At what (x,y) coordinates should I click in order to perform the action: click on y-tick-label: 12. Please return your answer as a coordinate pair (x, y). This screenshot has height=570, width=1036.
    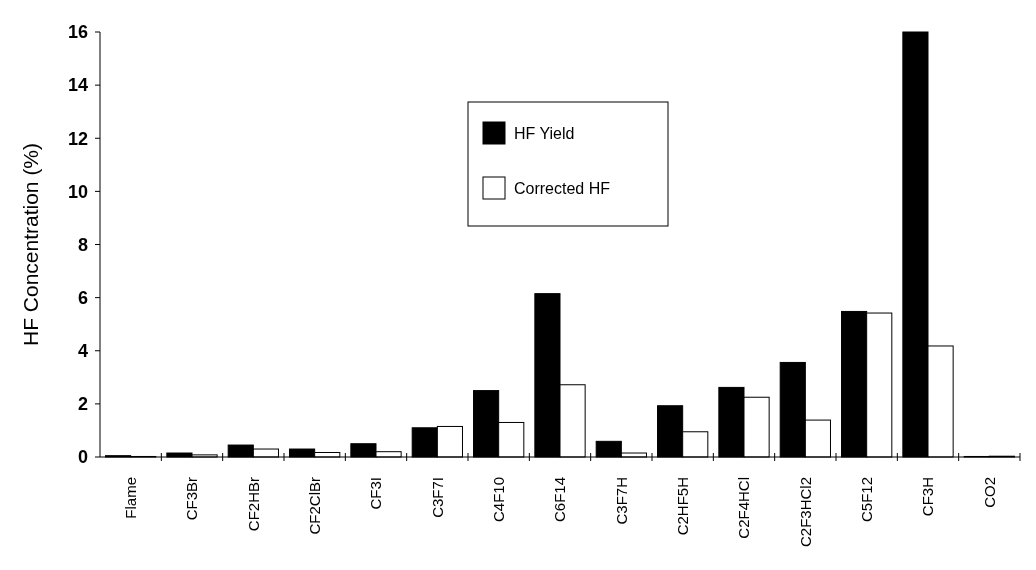
    Looking at the image, I should click on (77, 138).